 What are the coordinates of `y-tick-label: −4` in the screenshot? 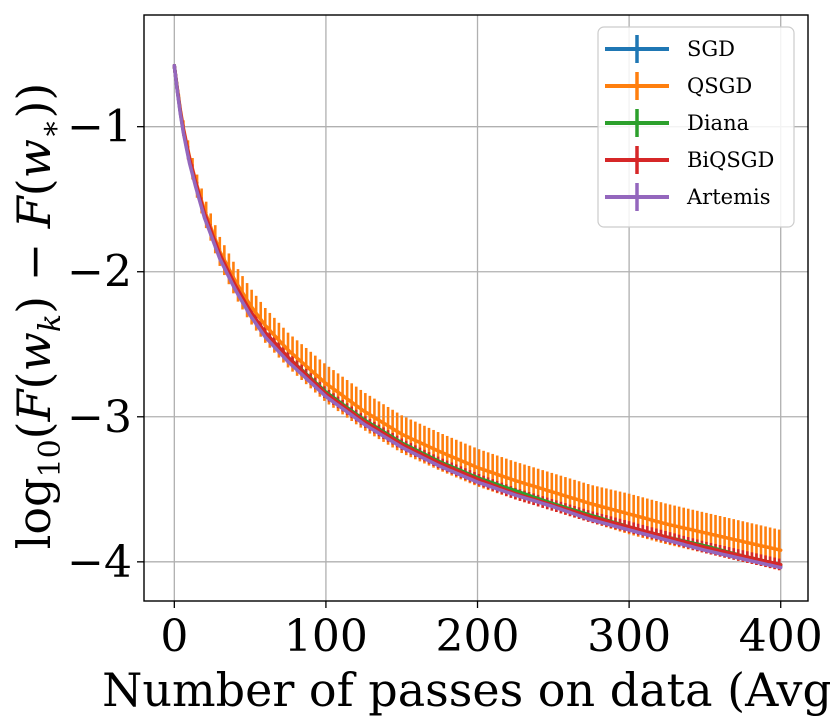 It's located at (99, 562).